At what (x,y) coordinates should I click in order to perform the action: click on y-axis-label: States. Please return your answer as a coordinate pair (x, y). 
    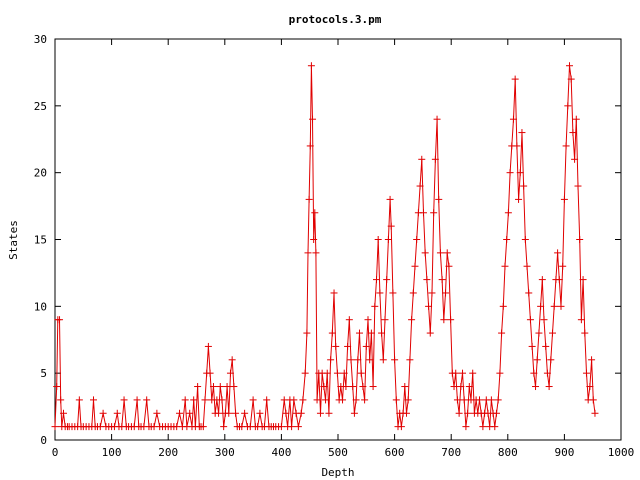
    Looking at the image, I should click on (13, 240).